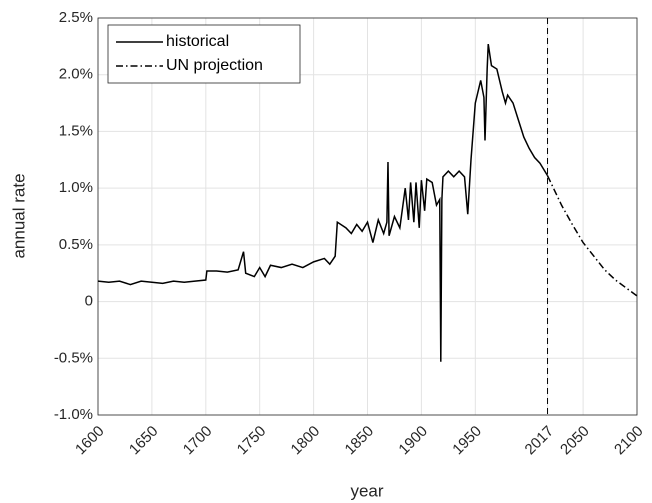  Describe the element at coordinates (73, 357) in the screenshot. I see `y-tick-label: -0.5%` at that location.